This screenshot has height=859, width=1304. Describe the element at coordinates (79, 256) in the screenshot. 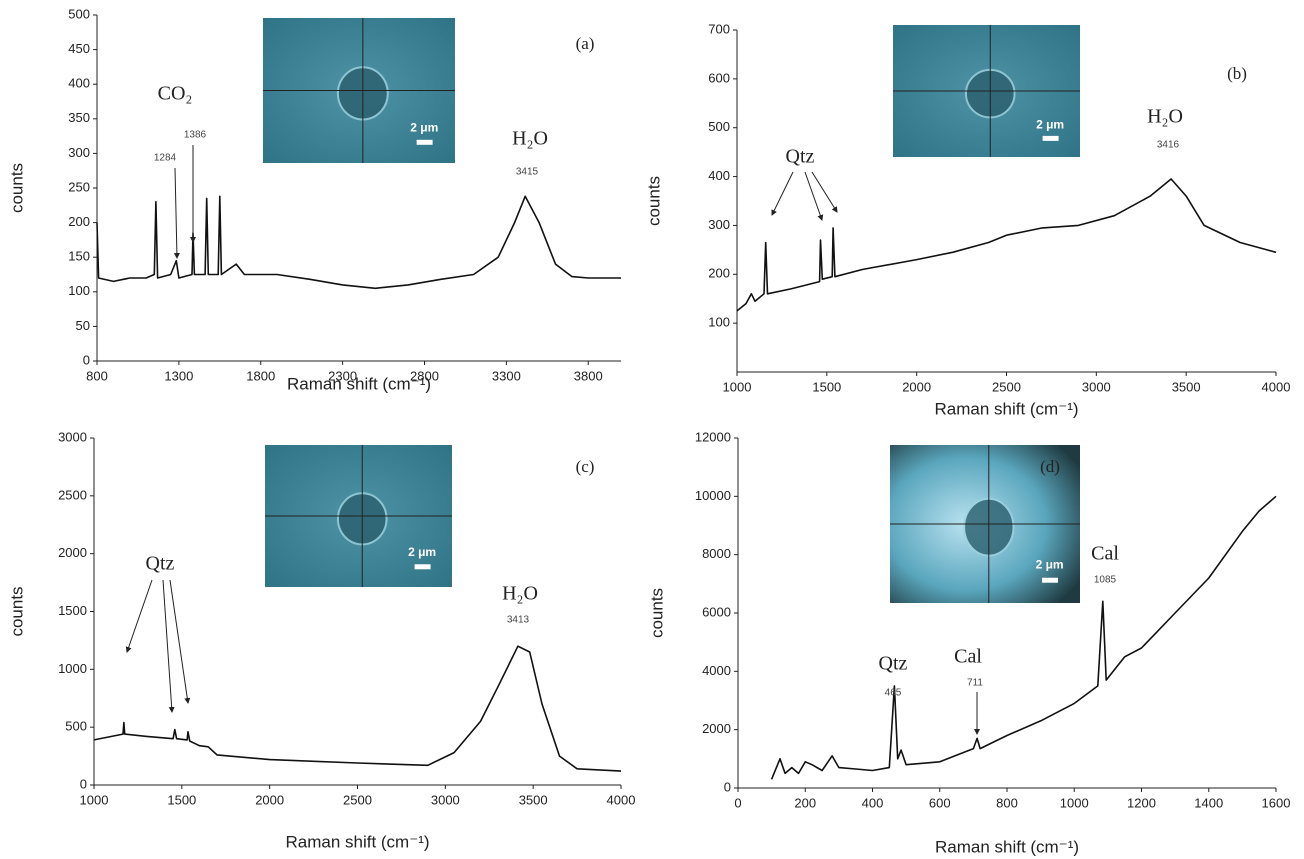

I see `y-tick-label: 150` at that location.